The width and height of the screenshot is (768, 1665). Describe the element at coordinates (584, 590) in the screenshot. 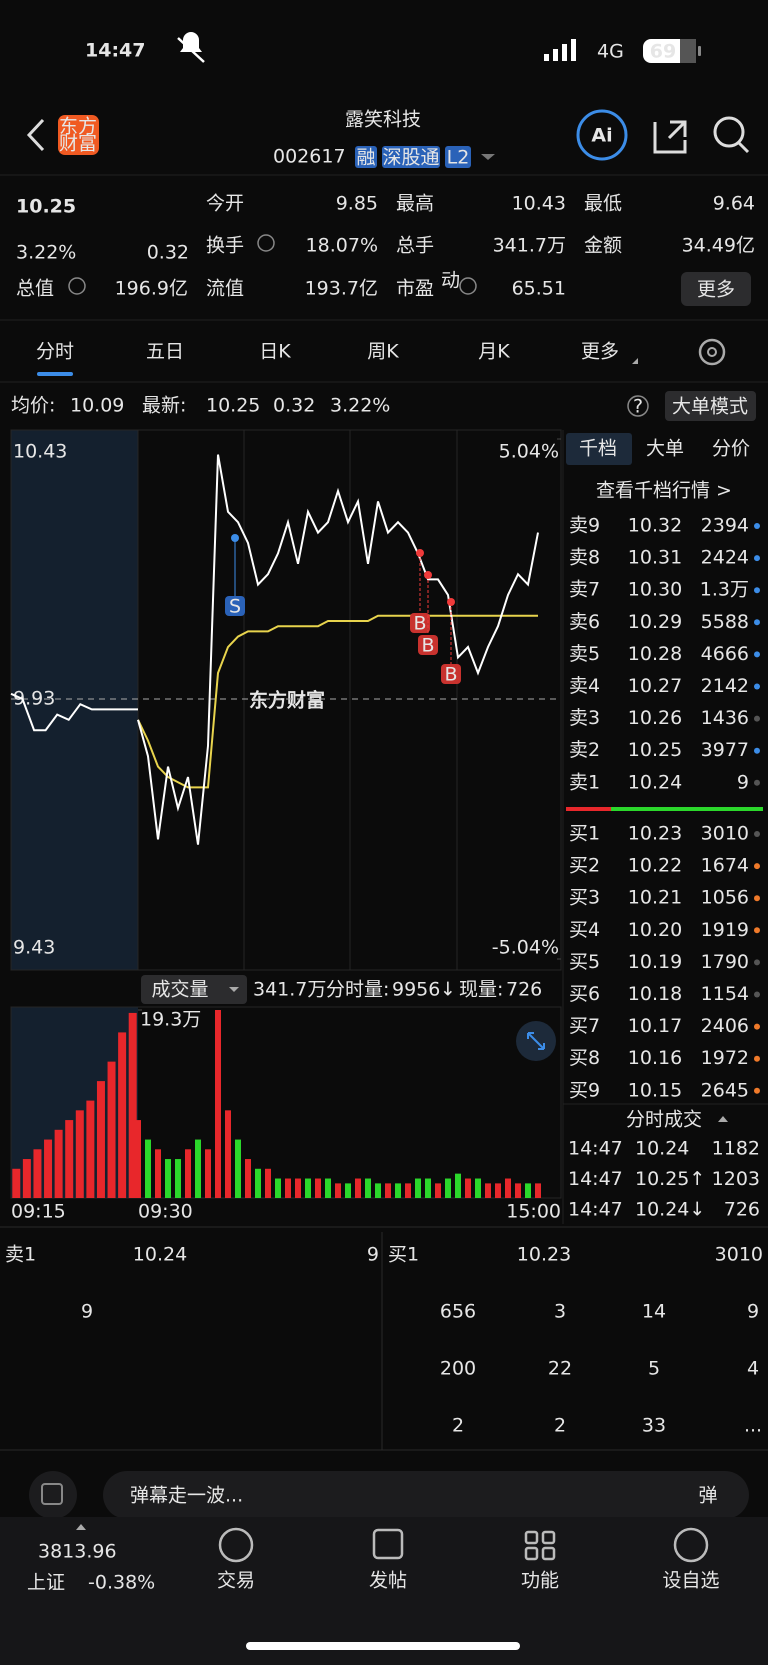

I see `book-level: 卖7` at that location.